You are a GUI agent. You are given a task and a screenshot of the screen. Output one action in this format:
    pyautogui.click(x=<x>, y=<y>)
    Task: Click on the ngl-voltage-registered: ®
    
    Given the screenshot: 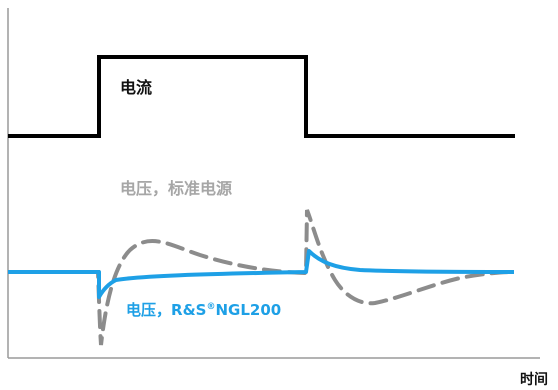 What is the action you would take?
    pyautogui.click(x=210, y=307)
    